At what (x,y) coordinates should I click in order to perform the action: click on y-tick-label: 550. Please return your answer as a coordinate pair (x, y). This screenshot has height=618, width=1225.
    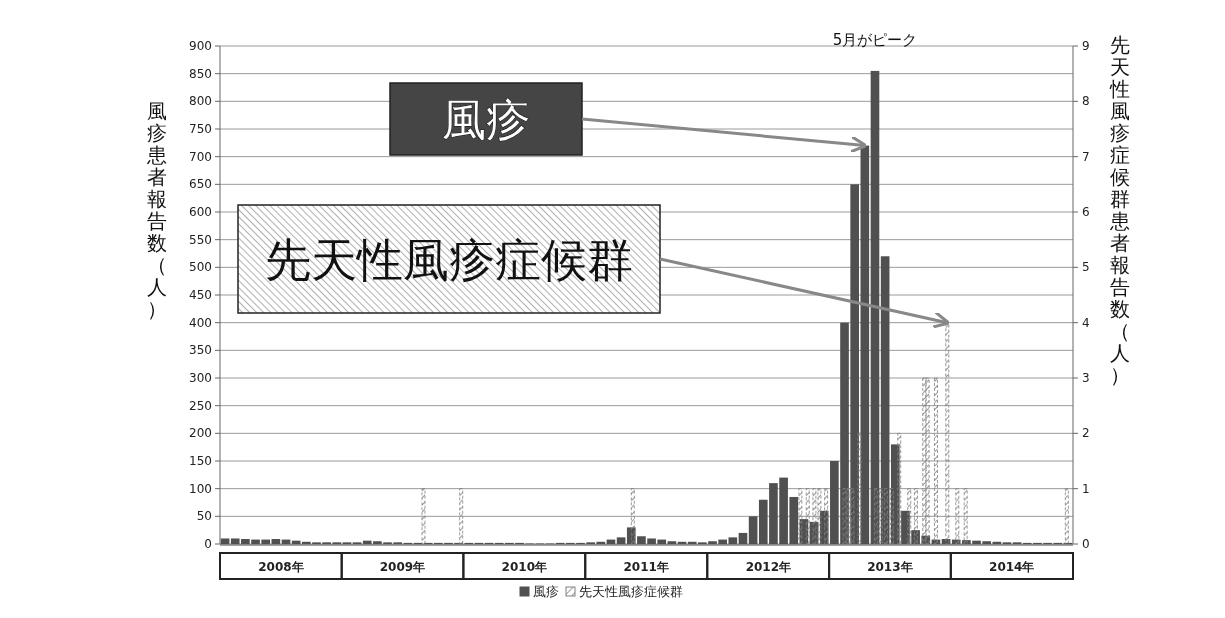
    Looking at the image, I should click on (200, 239).